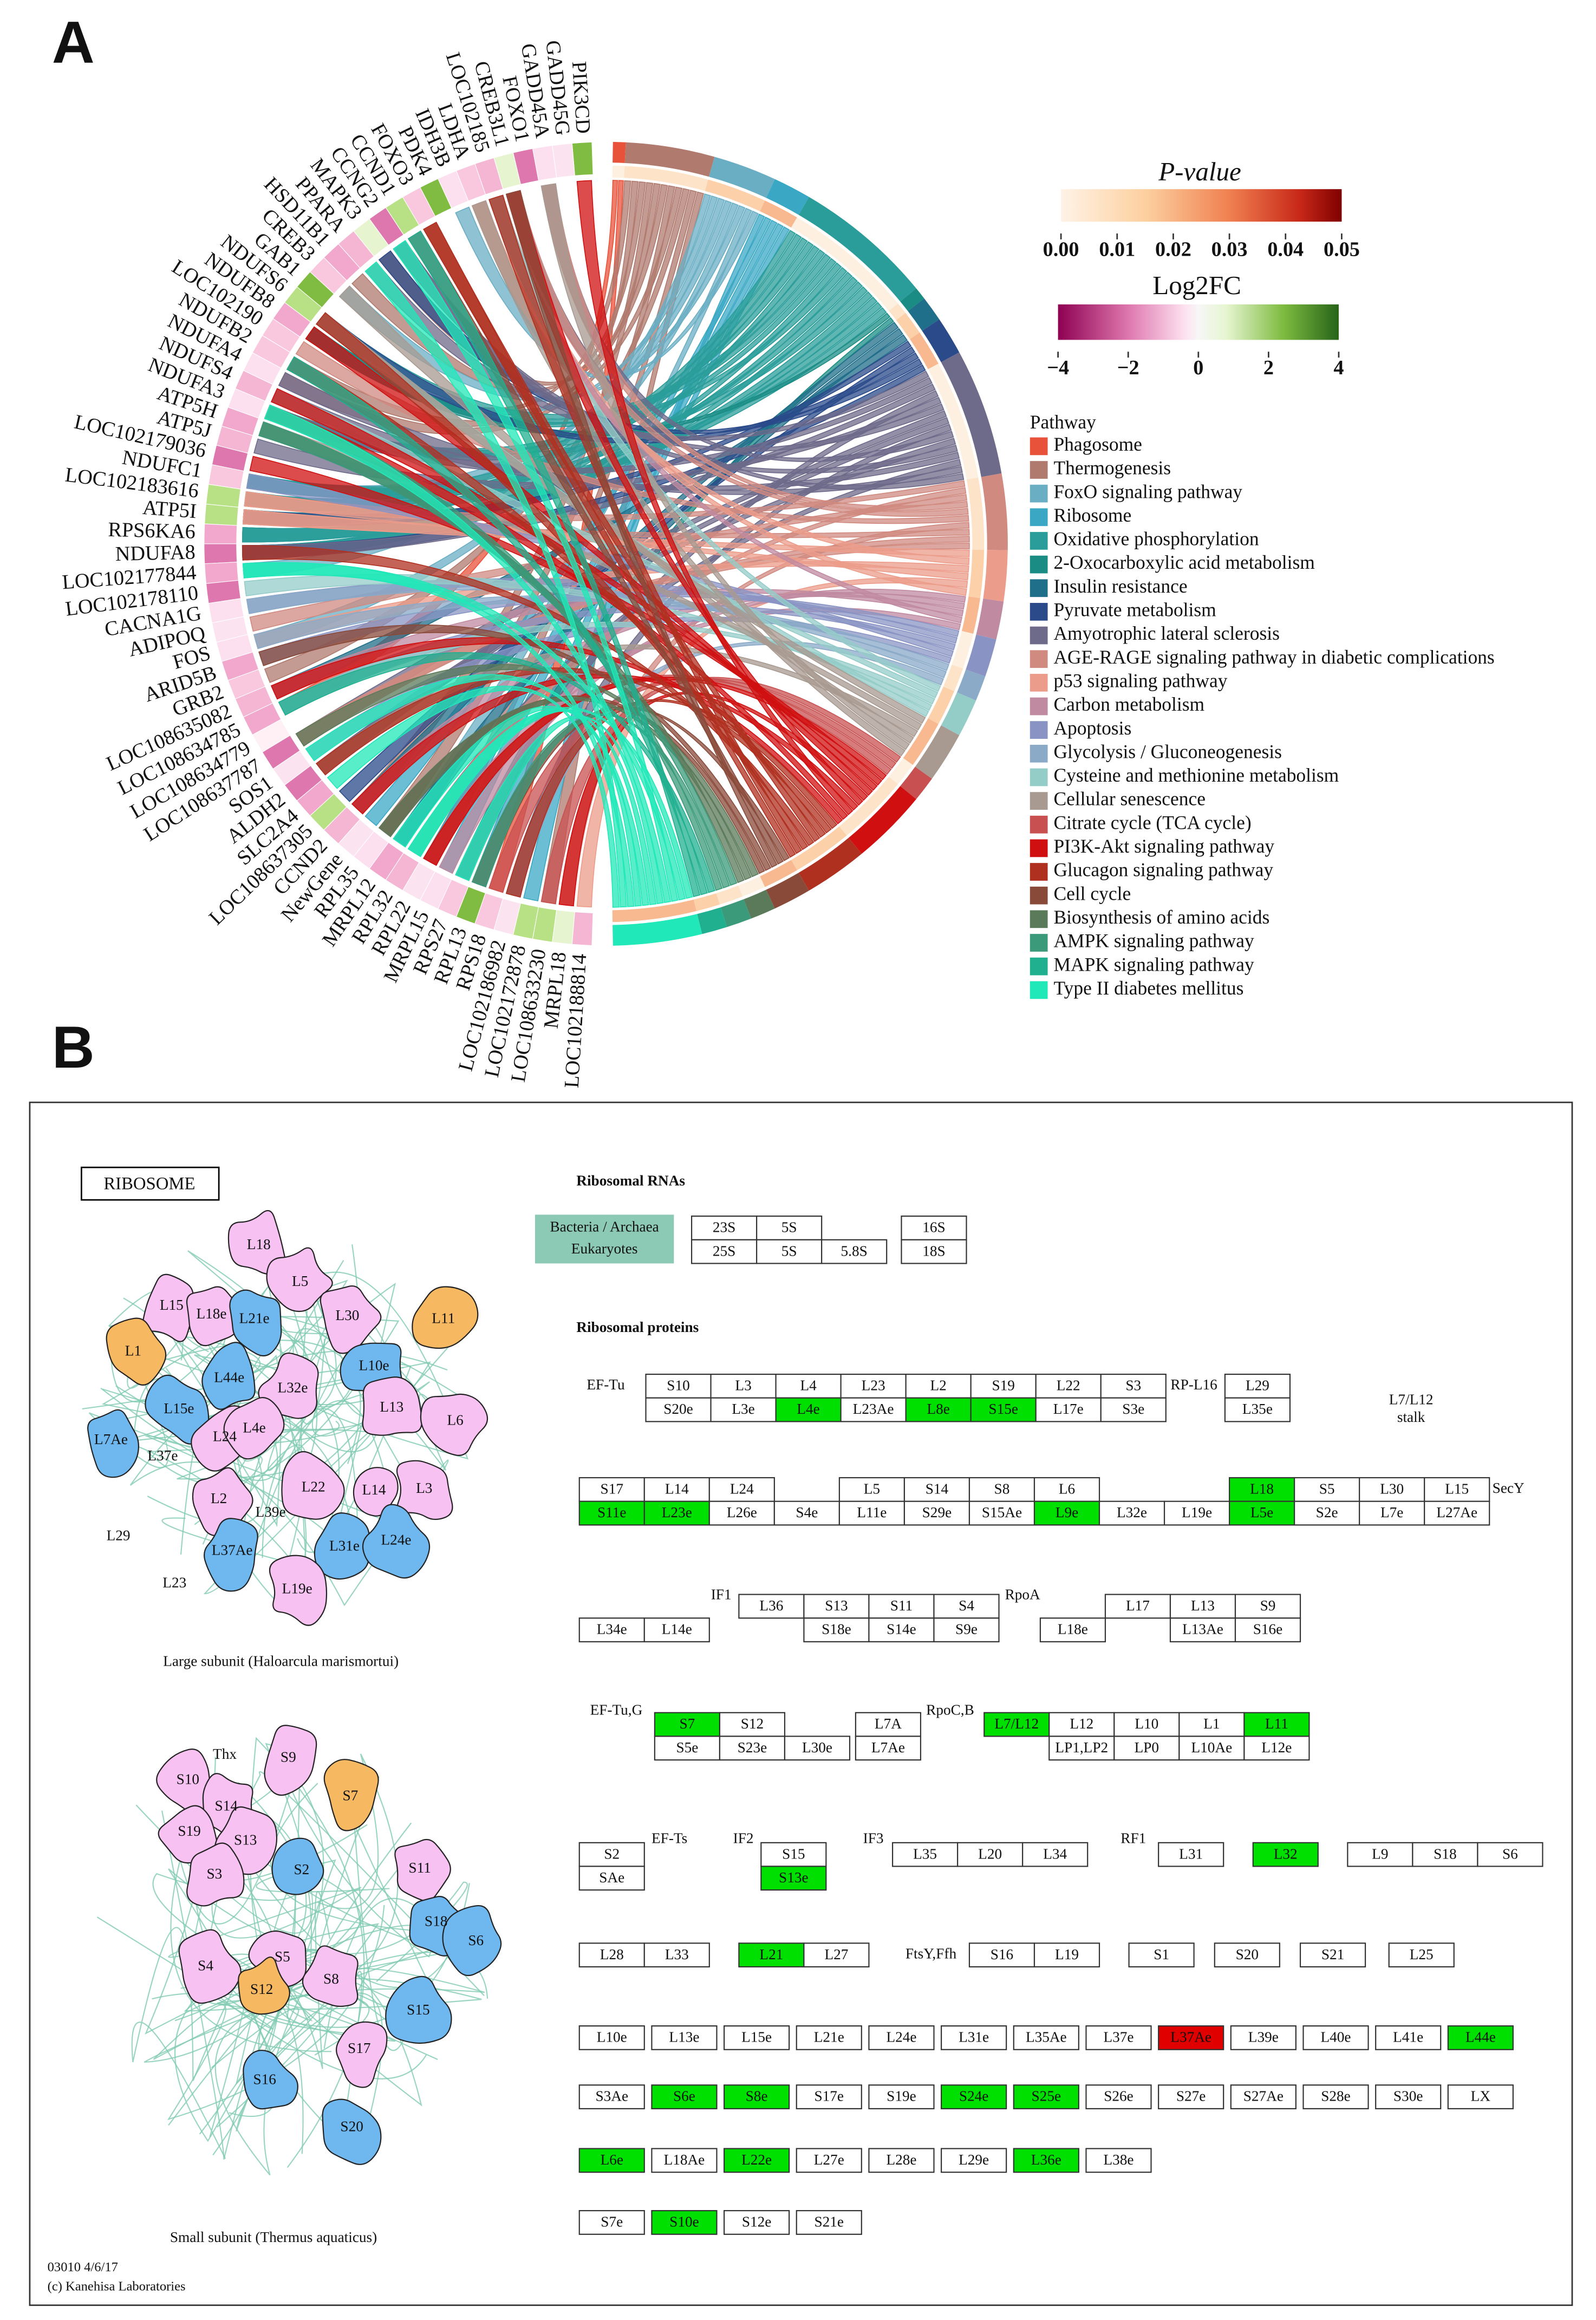 The height and width of the screenshot is (2320, 1596). I want to click on gene-box-label: L9e, so click(1067, 1512).